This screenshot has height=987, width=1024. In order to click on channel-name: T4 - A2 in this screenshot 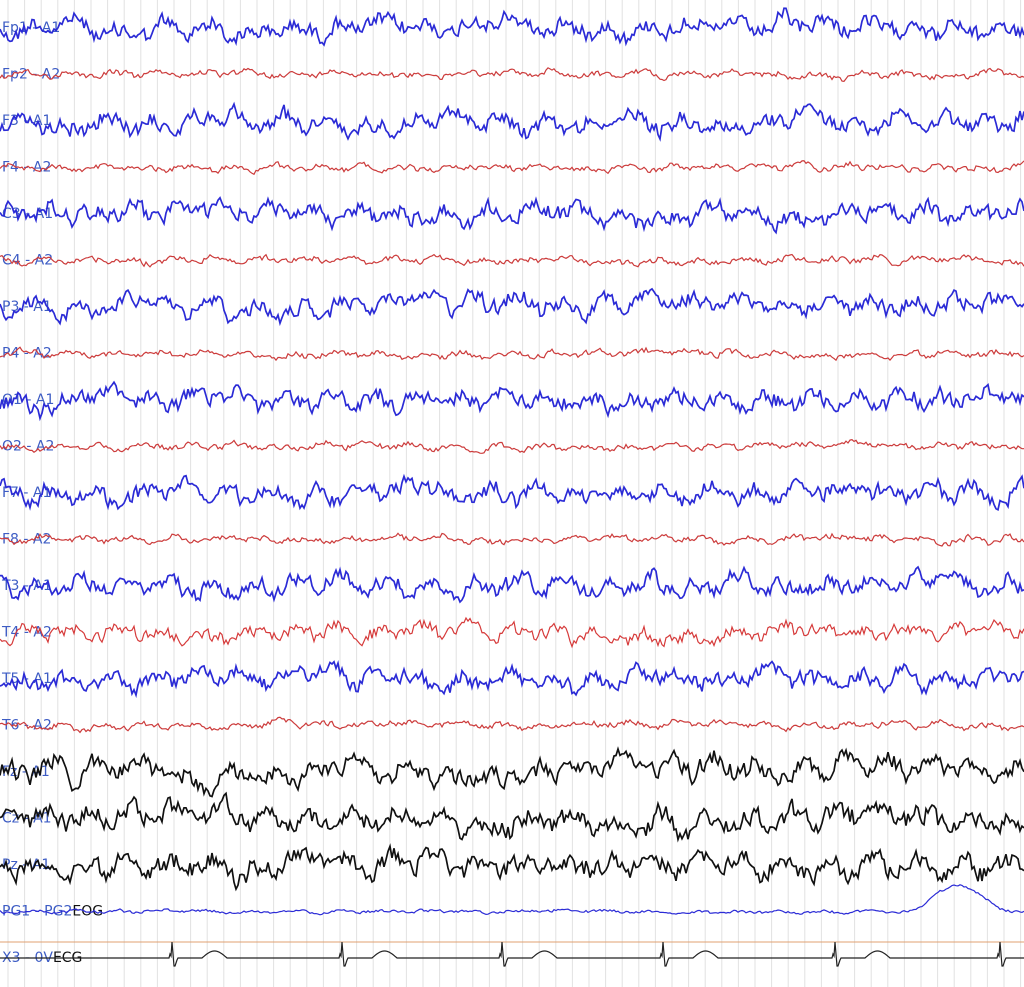, I will do `click(26, 633)`.